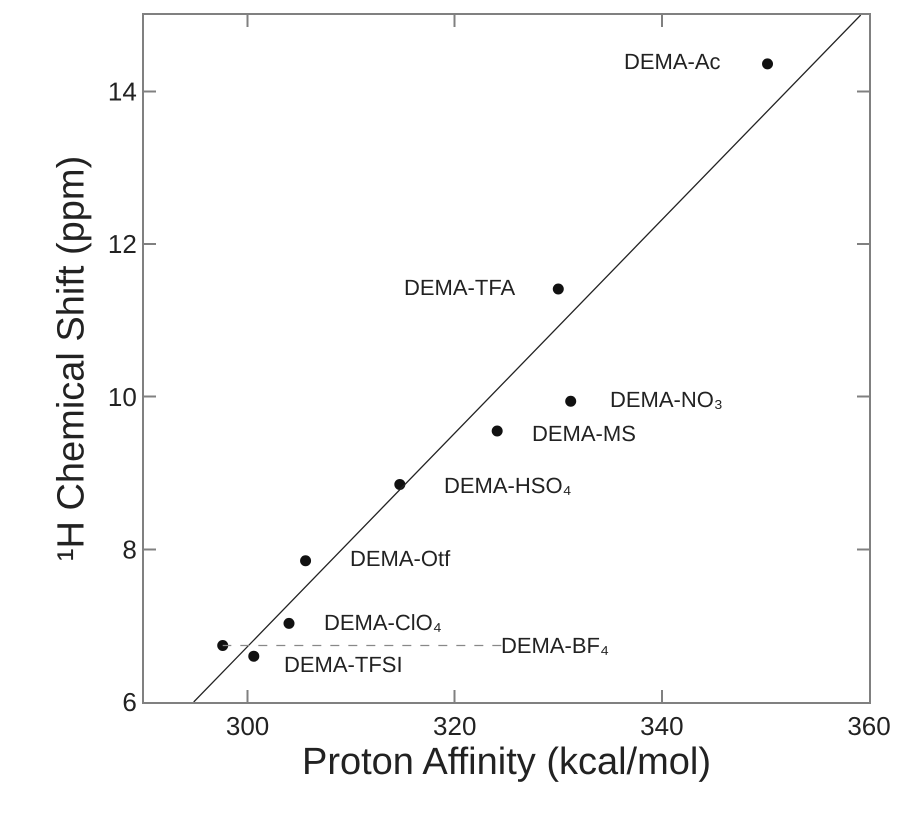 This screenshot has width=909, height=816. What do you see at coordinates (122, 244) in the screenshot?
I see `y-tick-label: 12` at bounding box center [122, 244].